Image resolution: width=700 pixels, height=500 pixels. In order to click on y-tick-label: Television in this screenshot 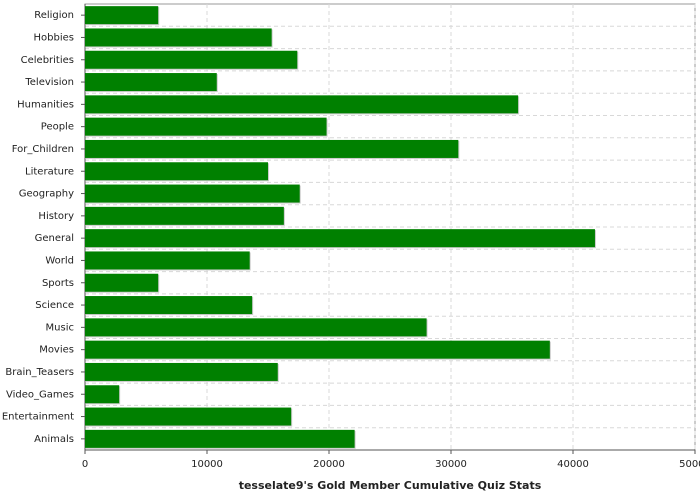, I will do `click(49, 82)`.